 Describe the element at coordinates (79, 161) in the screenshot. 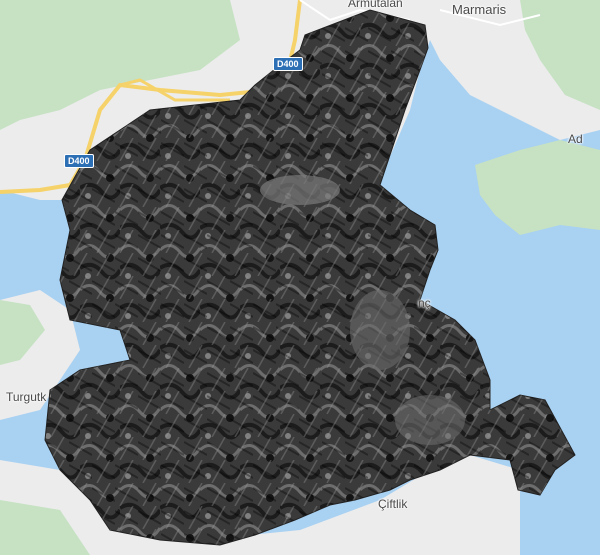

I see `road-shield-d400-west: D400` at that location.